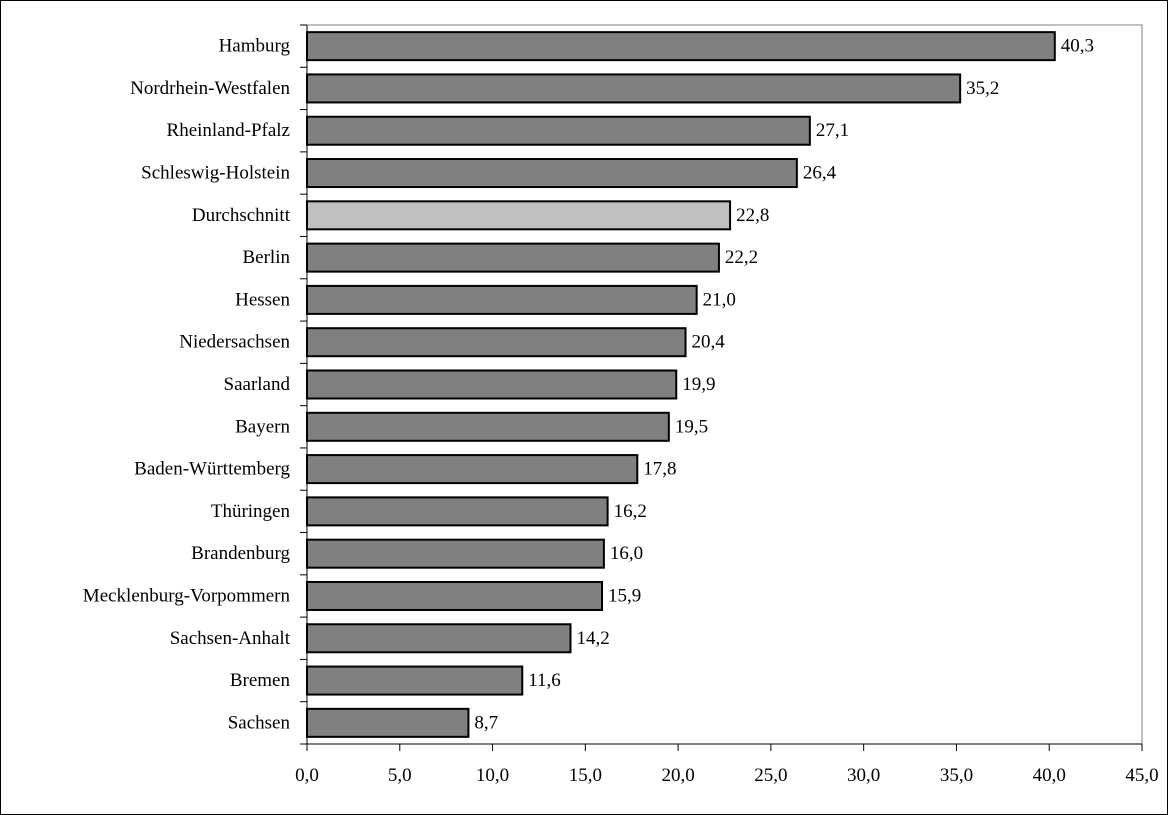  Describe the element at coordinates (592, 638) in the screenshot. I see `value-label: 14,2` at that location.